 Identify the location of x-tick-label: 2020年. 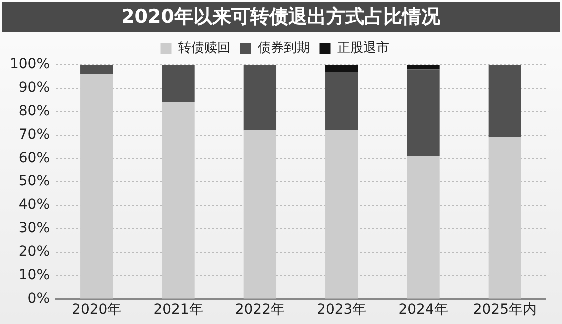
(97, 310).